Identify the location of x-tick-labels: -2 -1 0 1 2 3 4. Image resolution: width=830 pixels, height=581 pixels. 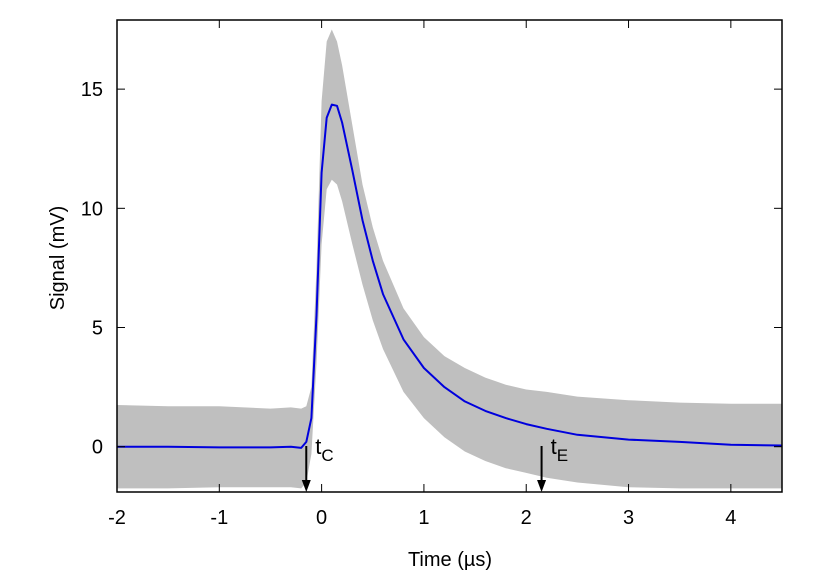
(422, 518).